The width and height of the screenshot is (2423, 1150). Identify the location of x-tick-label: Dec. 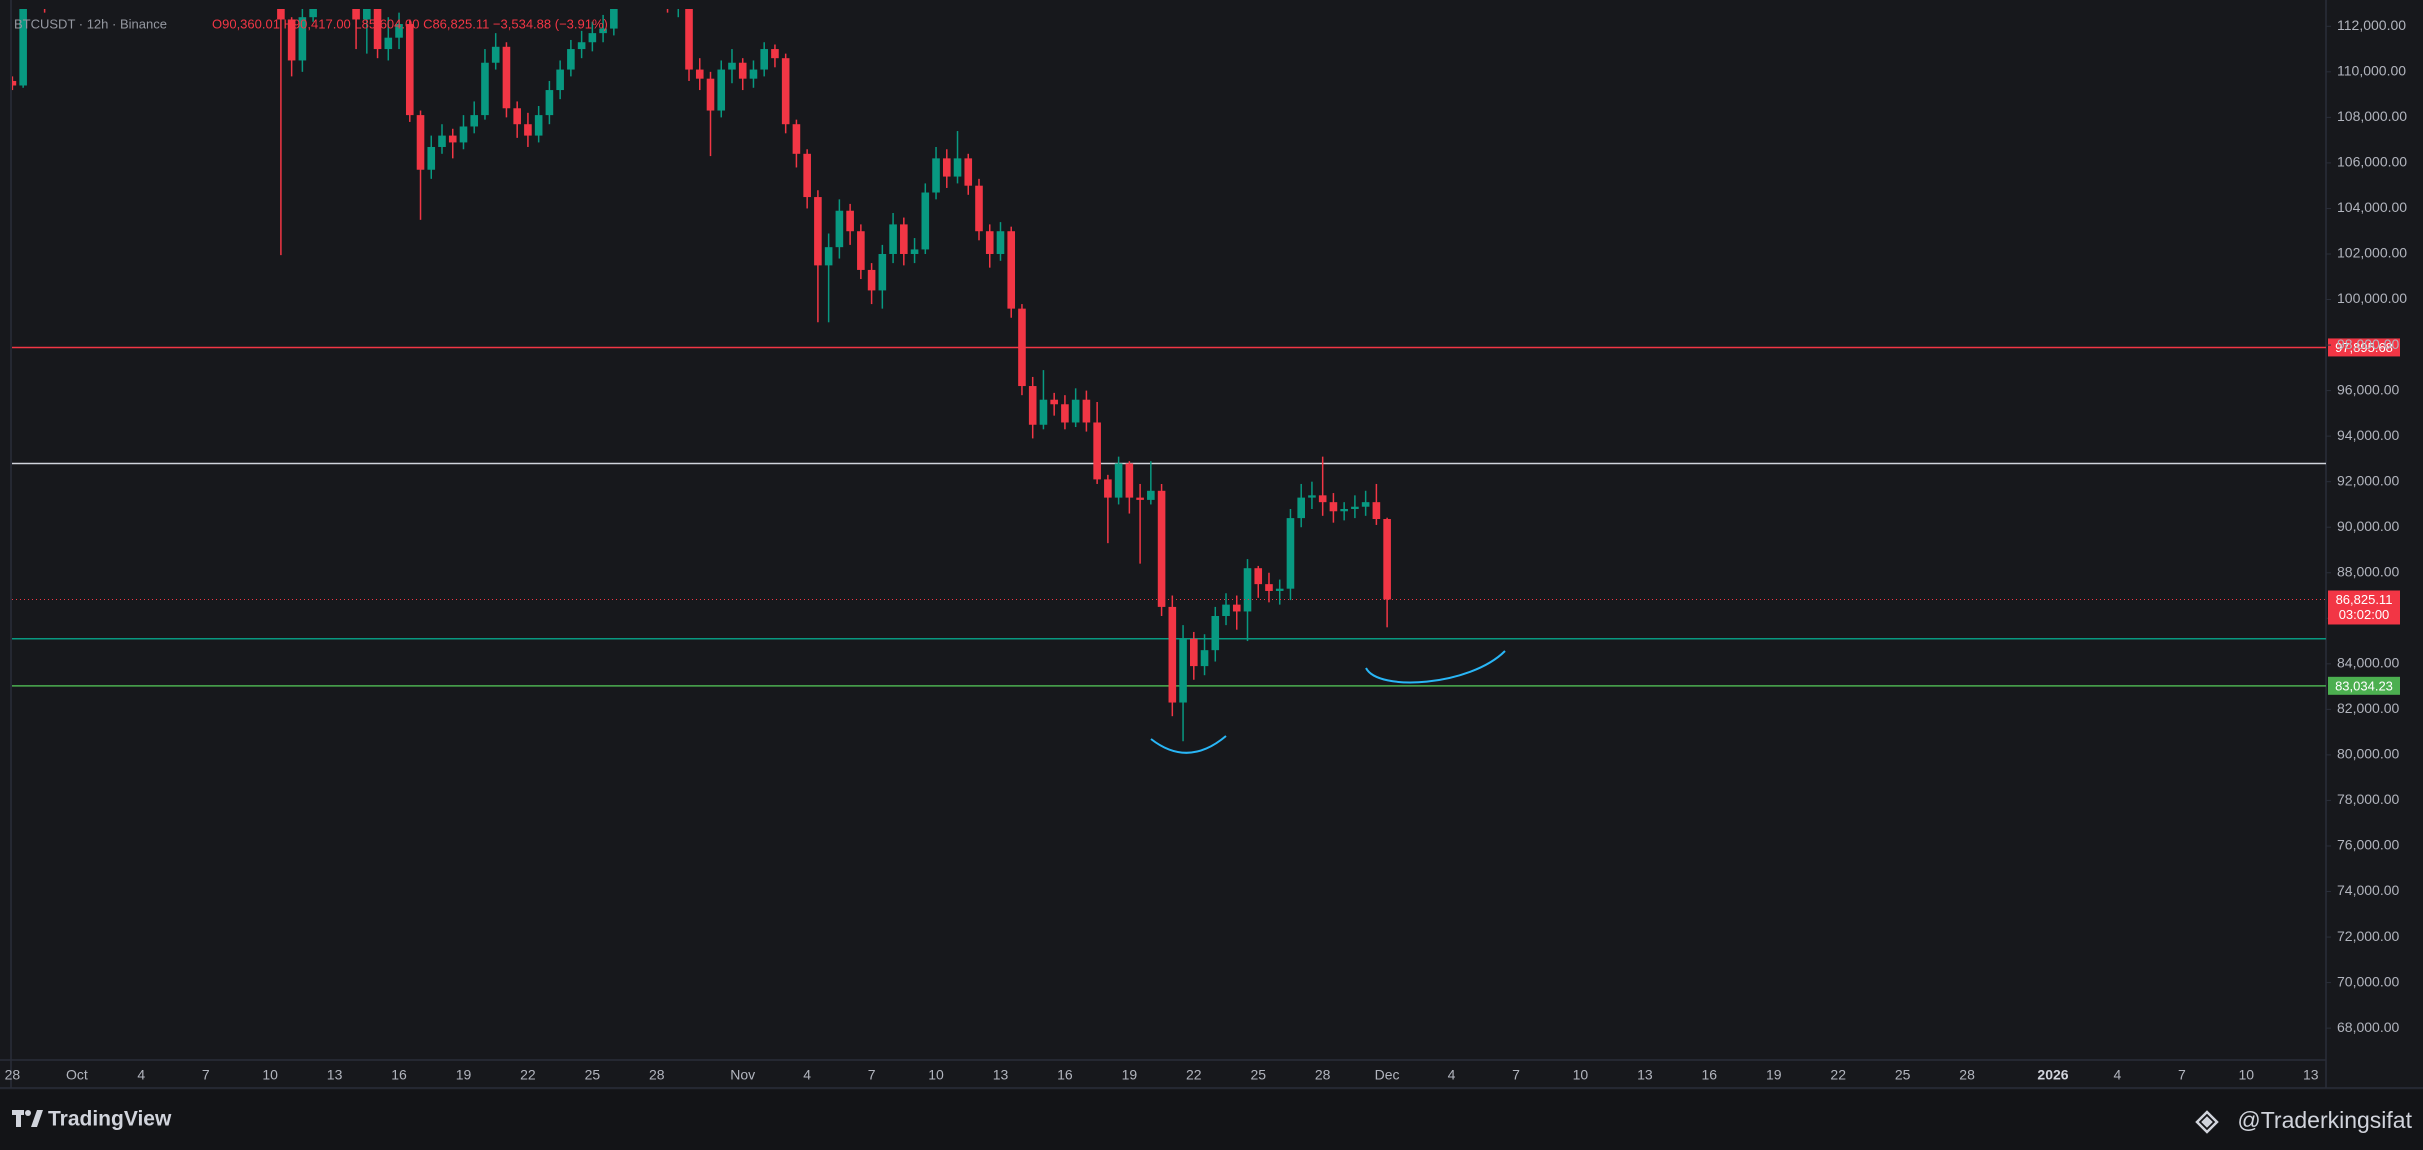
(1387, 1075).